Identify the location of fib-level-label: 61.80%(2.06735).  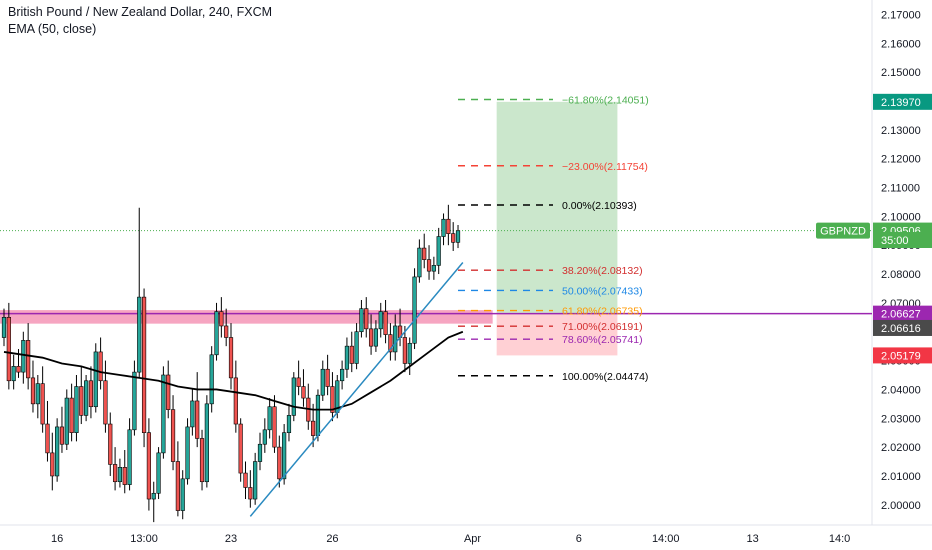
(602, 312).